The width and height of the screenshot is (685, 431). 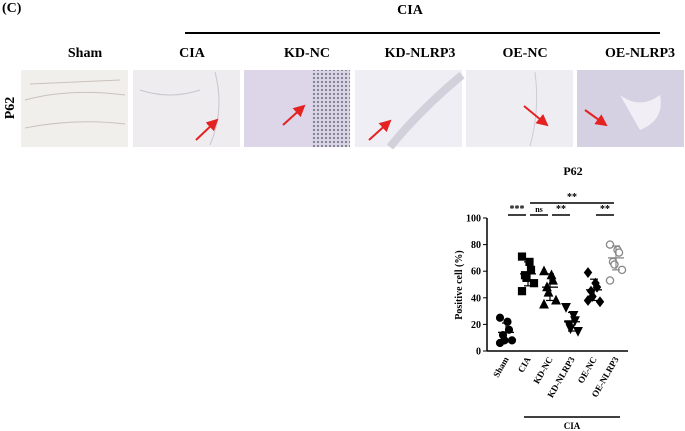 I want to click on column-label: OE-NC, so click(x=524, y=53).